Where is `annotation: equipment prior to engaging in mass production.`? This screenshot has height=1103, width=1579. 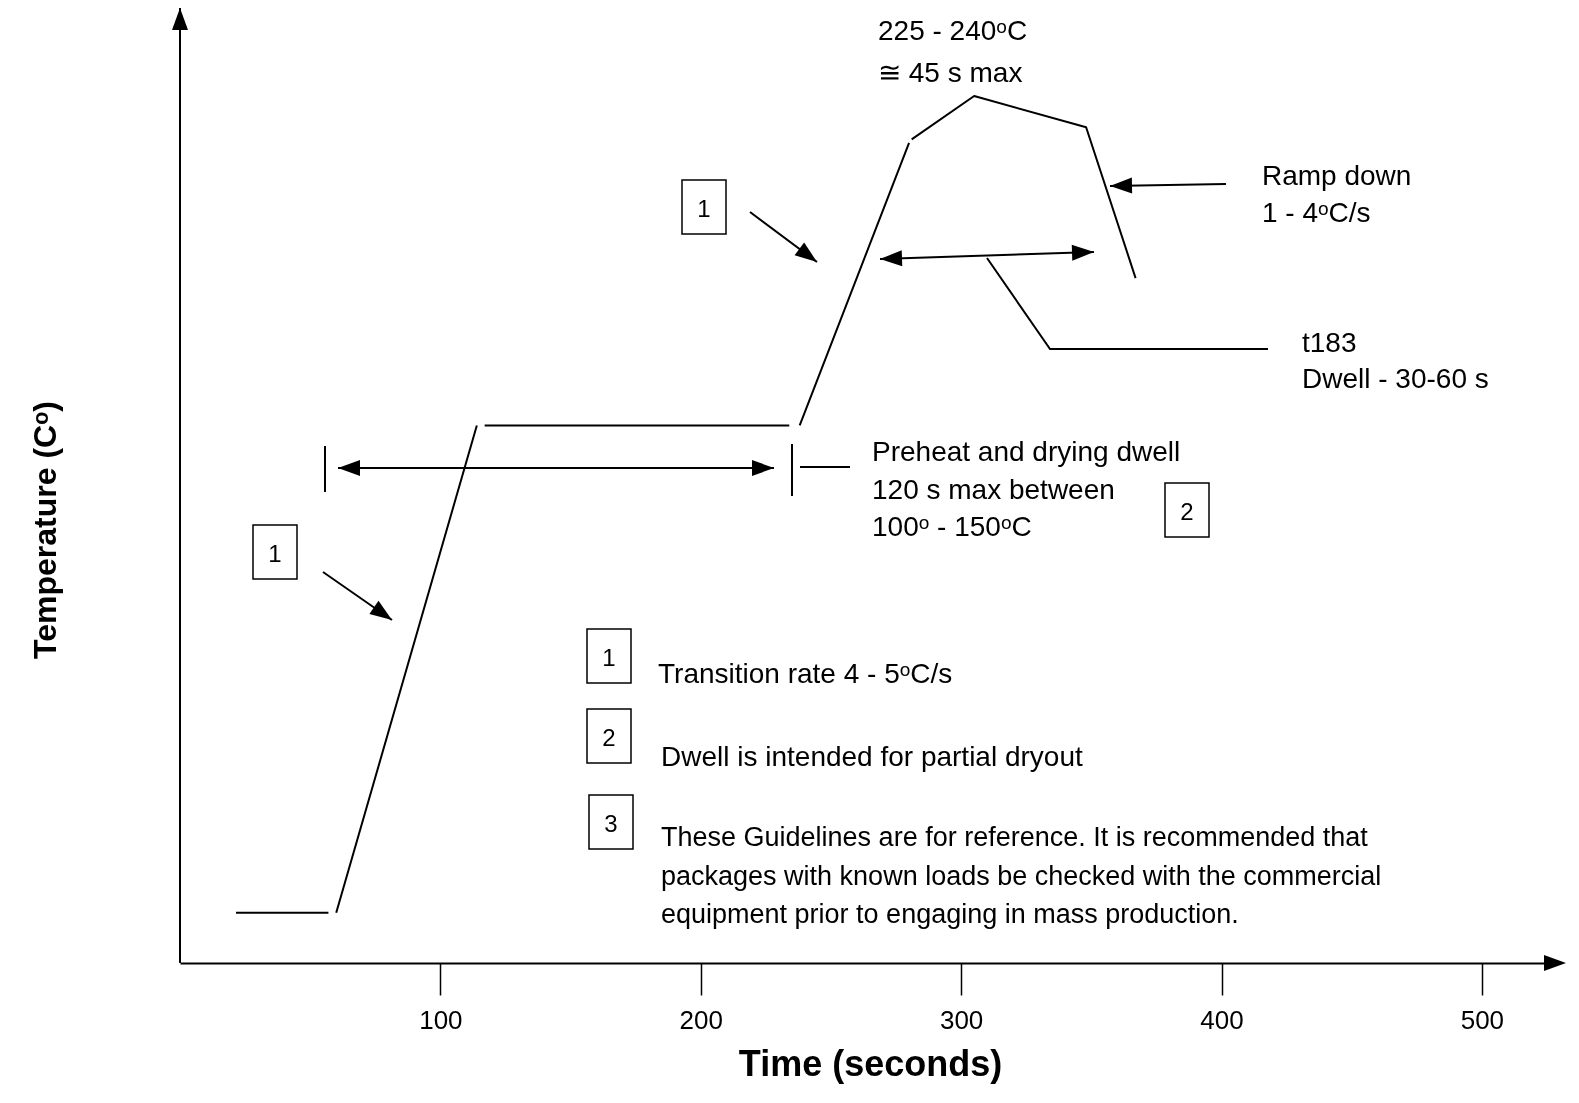
annotation: equipment prior to engaging in mass production. is located at coordinates (950, 914).